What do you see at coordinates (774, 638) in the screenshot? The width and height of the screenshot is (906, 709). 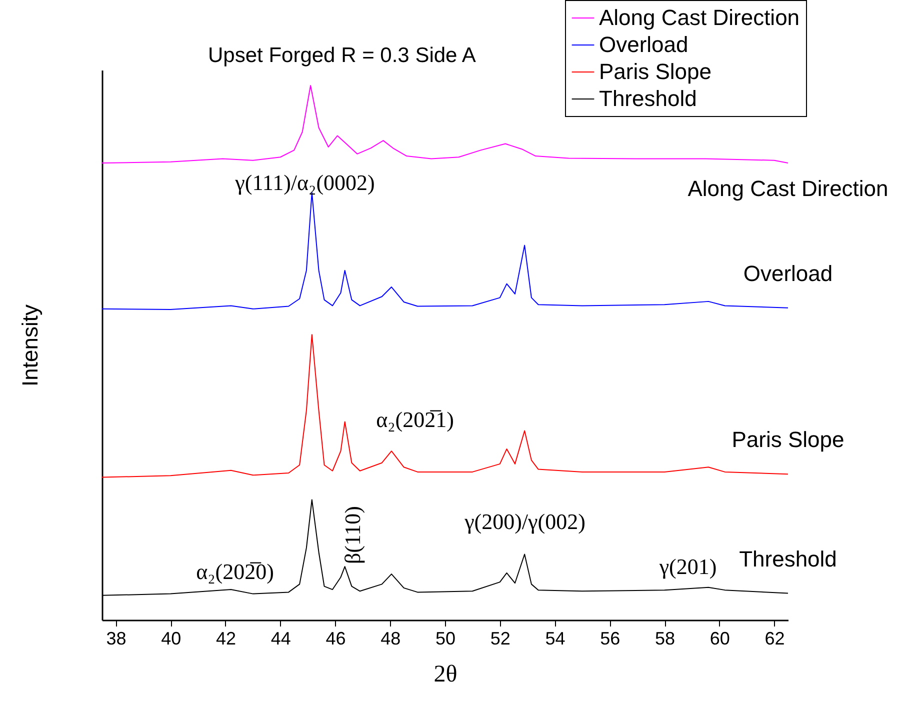 I see `x-tick-label: 62` at bounding box center [774, 638].